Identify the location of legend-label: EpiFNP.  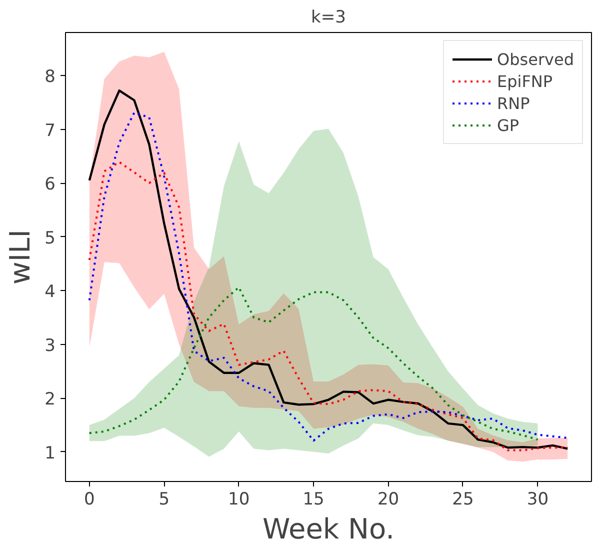
(525, 81).